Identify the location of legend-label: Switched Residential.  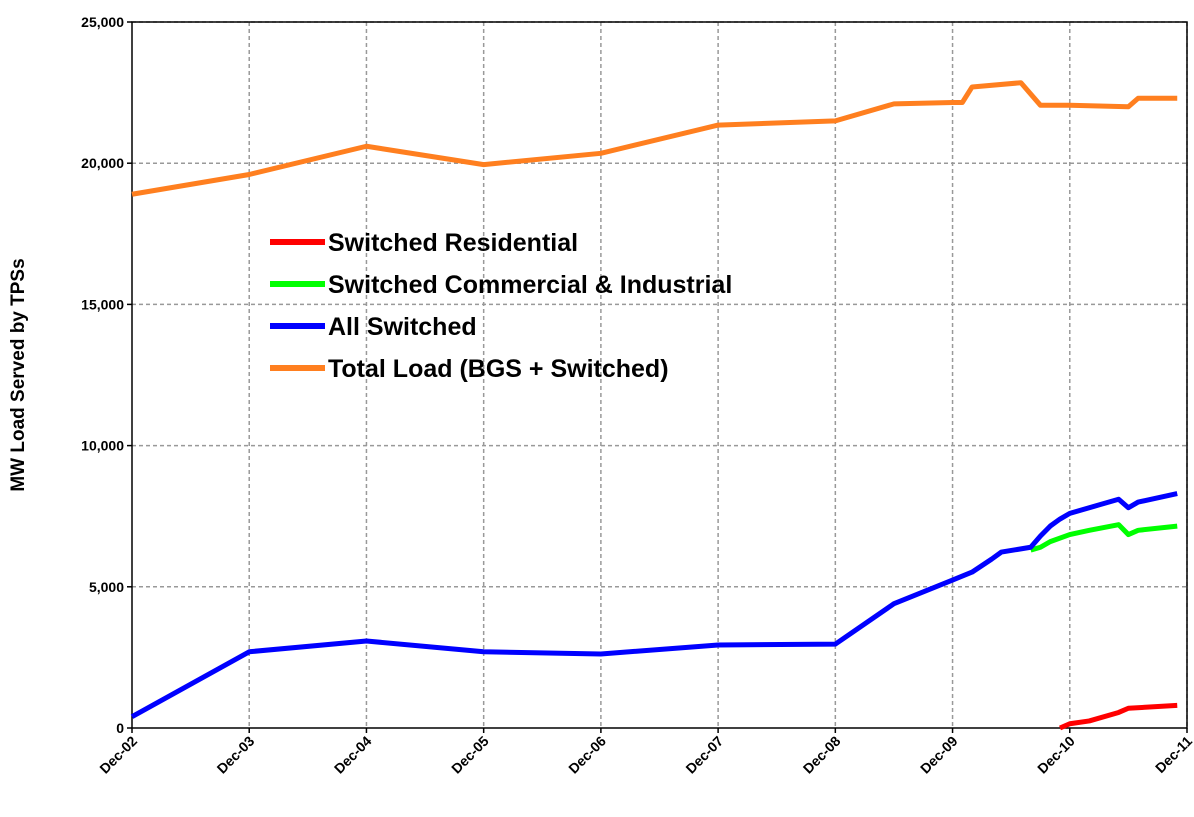
(453, 243).